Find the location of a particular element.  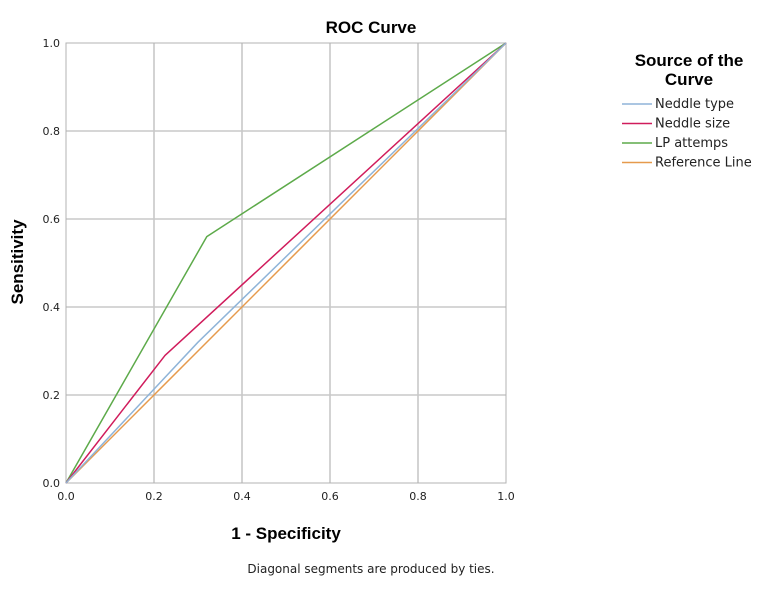

x-tick-label: 0.0 is located at coordinates (66, 496).